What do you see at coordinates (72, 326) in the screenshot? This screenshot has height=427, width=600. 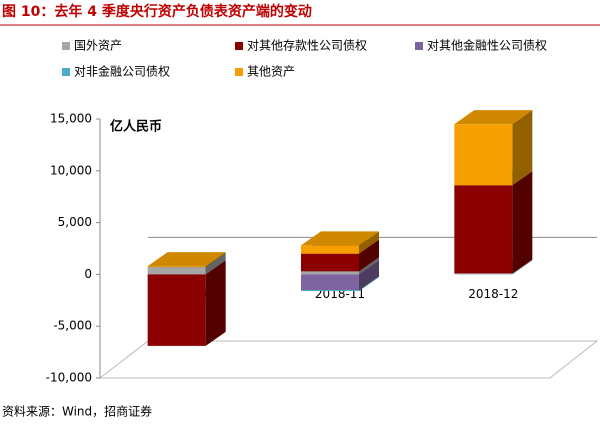 I see `y-tick-label: -5,000` at bounding box center [72, 326].